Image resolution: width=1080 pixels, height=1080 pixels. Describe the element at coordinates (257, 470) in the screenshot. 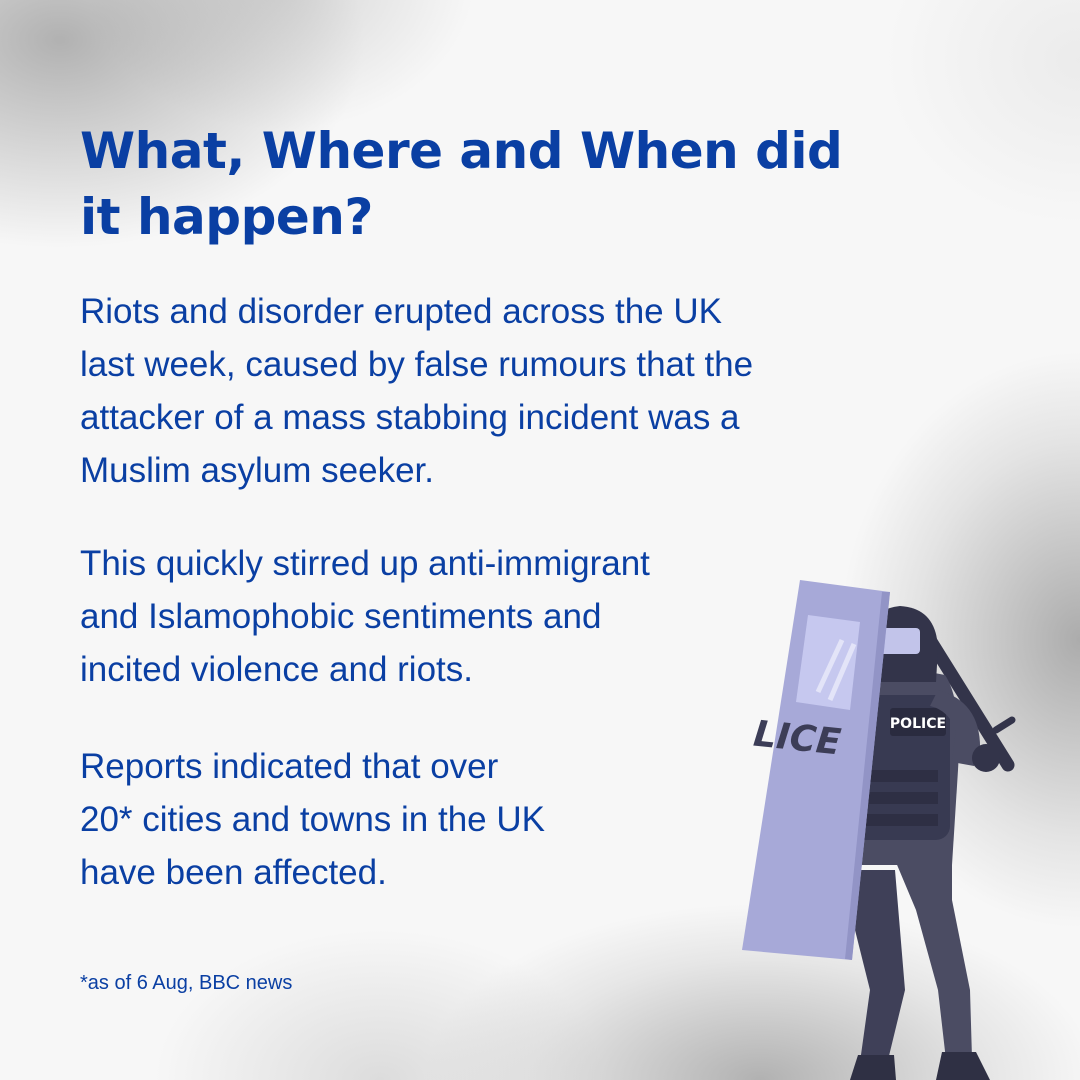

I see `paragraph-line: Muslim asylum seeker.` at that location.